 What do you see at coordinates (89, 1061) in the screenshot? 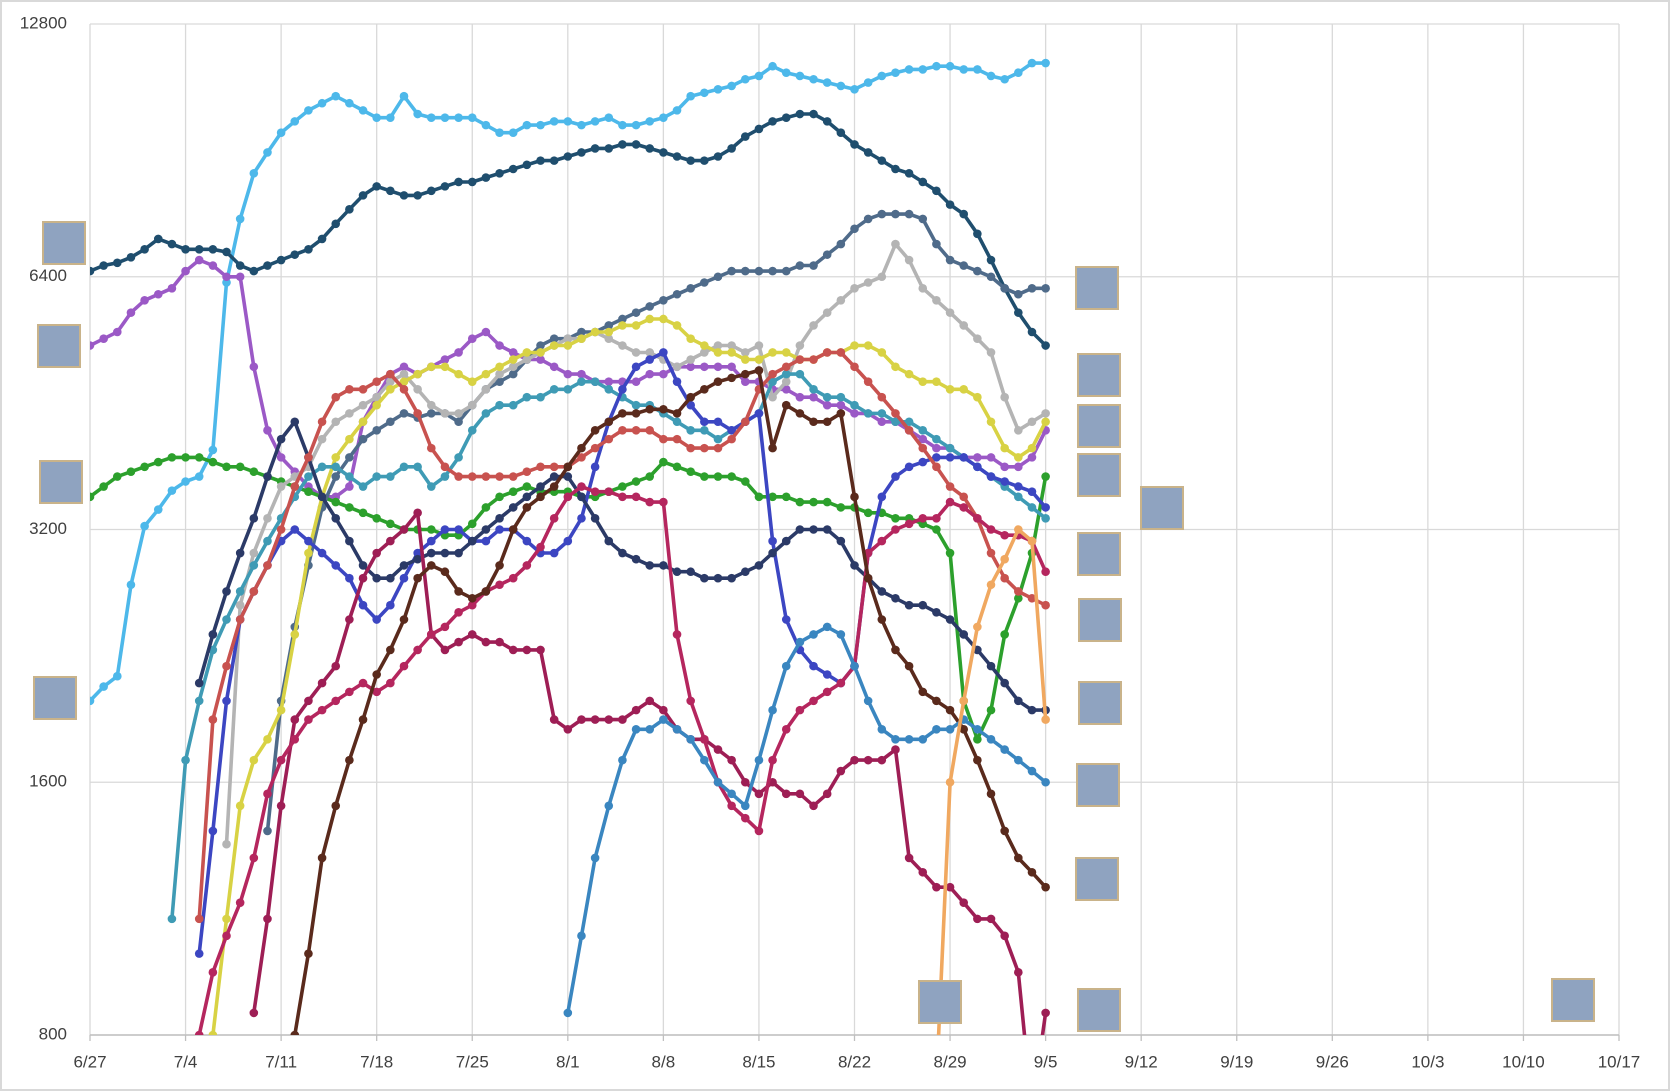
I see `x-tick-label: 6/27` at bounding box center [89, 1061].